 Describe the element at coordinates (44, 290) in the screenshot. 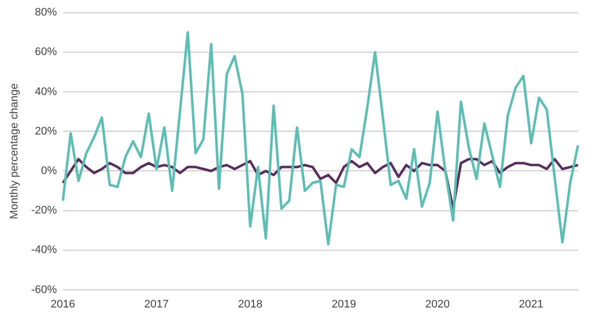

I see `y-tick-label: -60%` at that location.